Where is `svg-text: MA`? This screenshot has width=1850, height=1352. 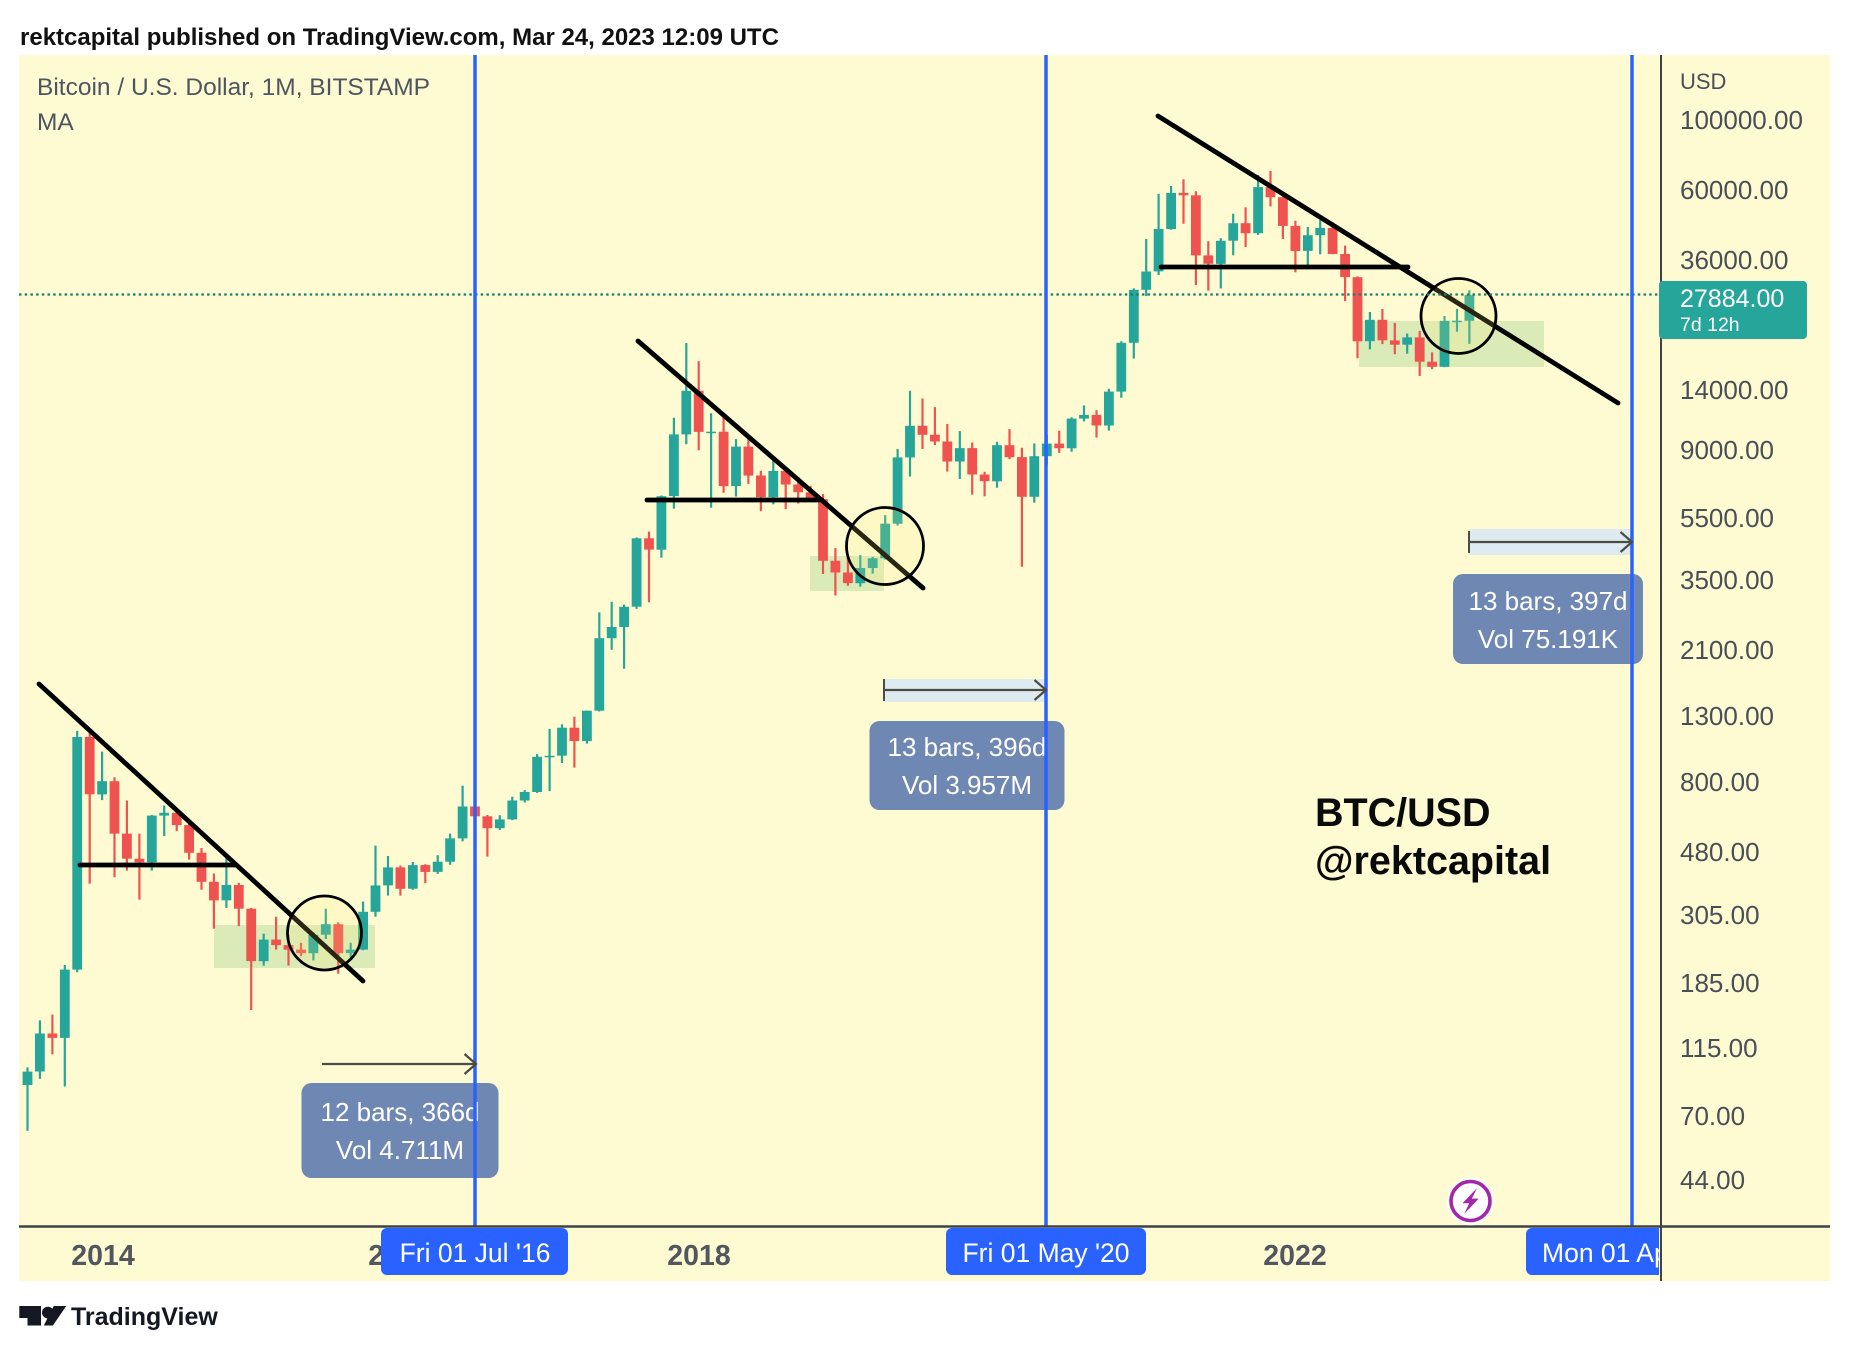
svg-text: MA is located at coordinates (55, 122).